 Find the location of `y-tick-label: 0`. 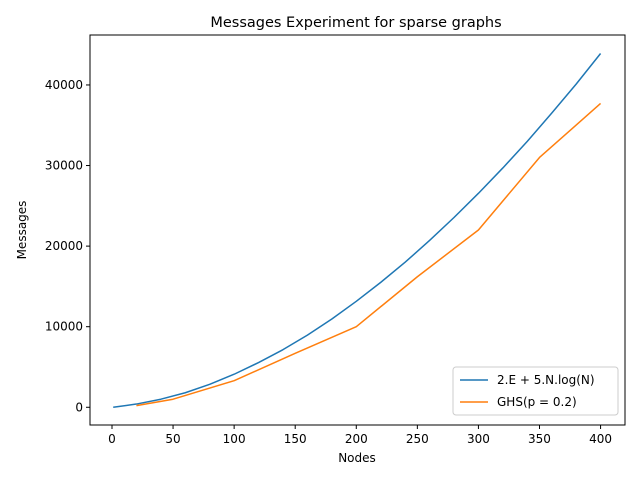

y-tick-label: 0 is located at coordinates (79, 407).